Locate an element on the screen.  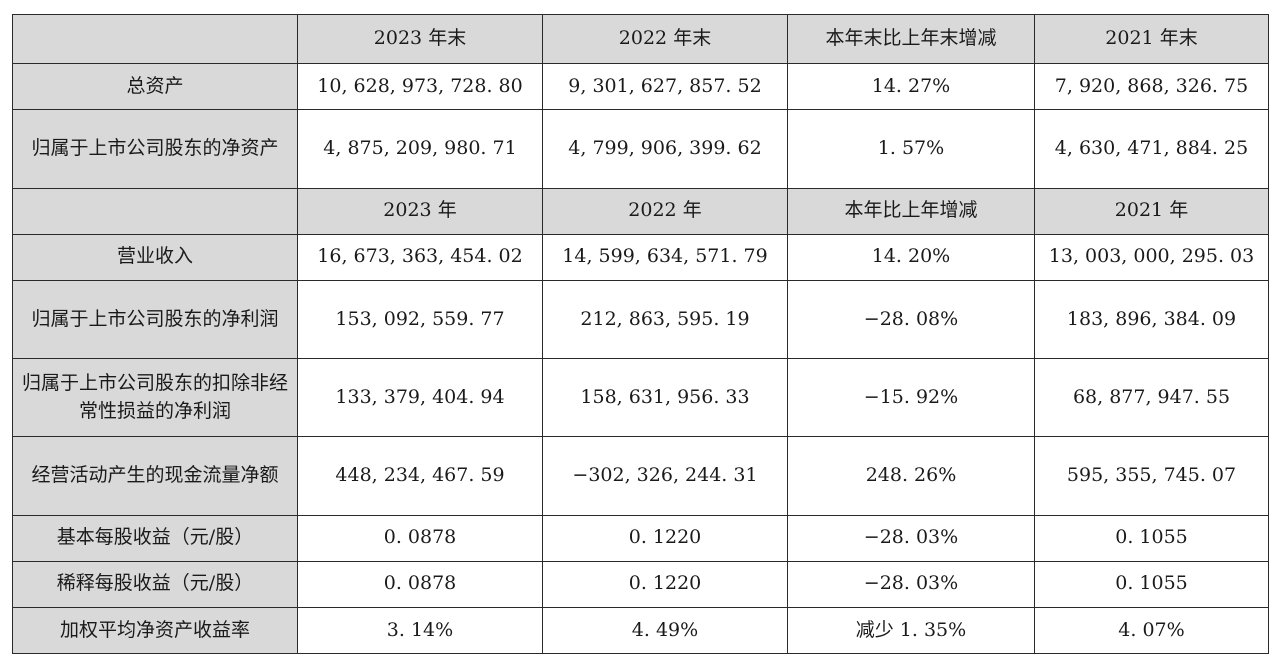
cell-value: 9, 301, 627, 857. 52 is located at coordinates (665, 87).